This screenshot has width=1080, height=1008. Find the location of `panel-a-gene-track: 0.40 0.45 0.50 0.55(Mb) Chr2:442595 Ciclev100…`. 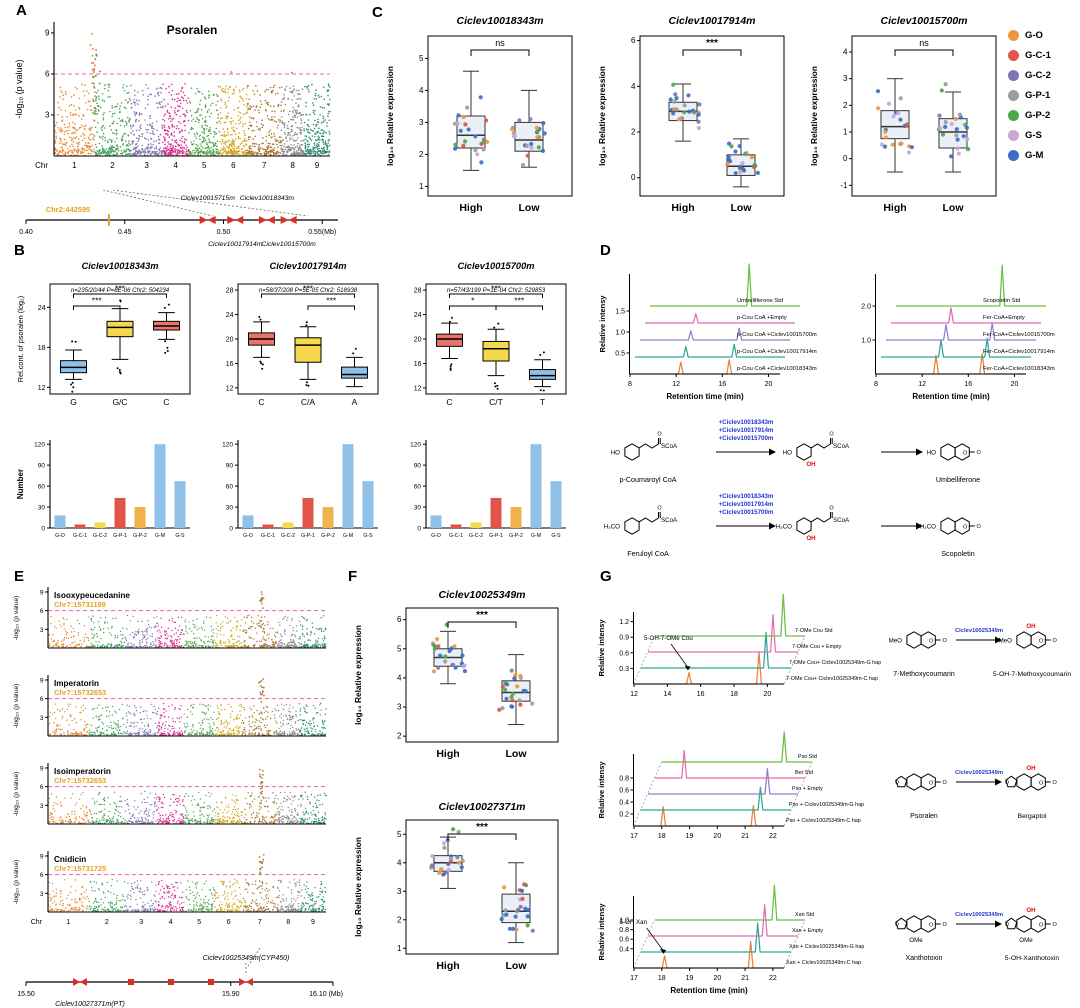

panel-a-gene-track: 0.40 0.45 0.50 0.55(Mb) Chr2:442595 Ciclev100… is located at coordinates (178, 219).